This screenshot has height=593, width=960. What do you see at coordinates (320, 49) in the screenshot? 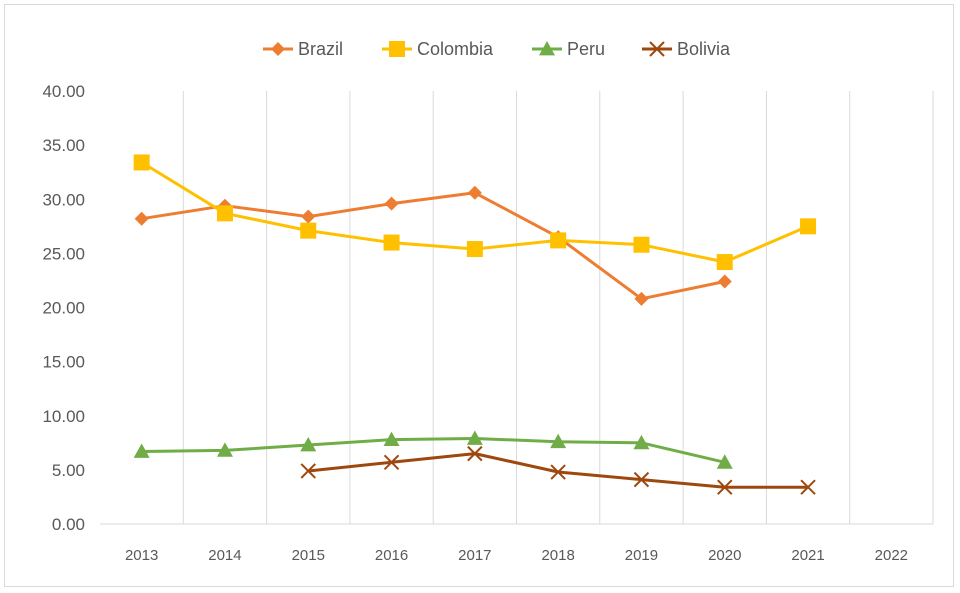
I see `legend-label: Brazil` at bounding box center [320, 49].